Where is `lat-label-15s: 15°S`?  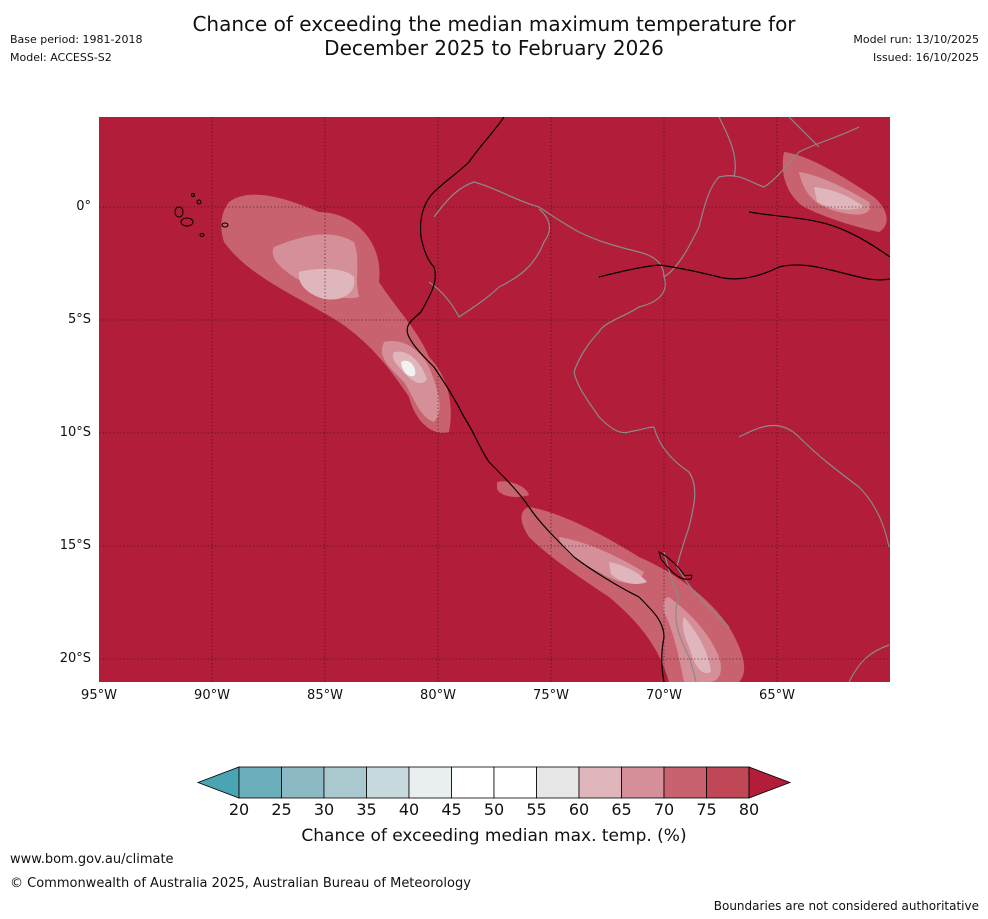 lat-label-15s: 15°S is located at coordinates (75, 545).